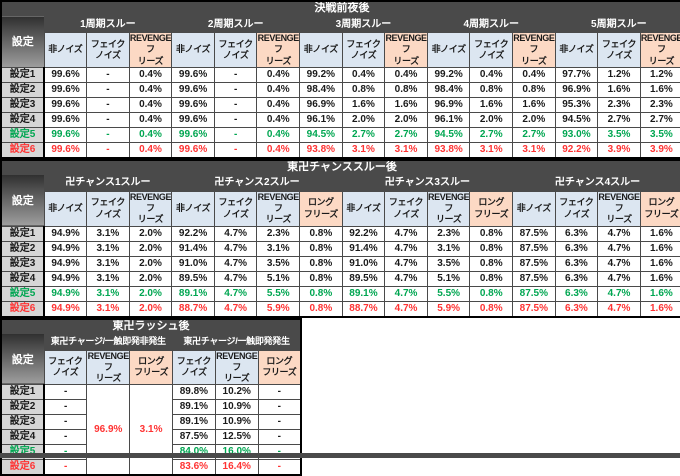 The height and width of the screenshot is (476, 680). Describe the element at coordinates (576, 134) in the screenshot. I see `stat-cell: 93.0%` at that location.